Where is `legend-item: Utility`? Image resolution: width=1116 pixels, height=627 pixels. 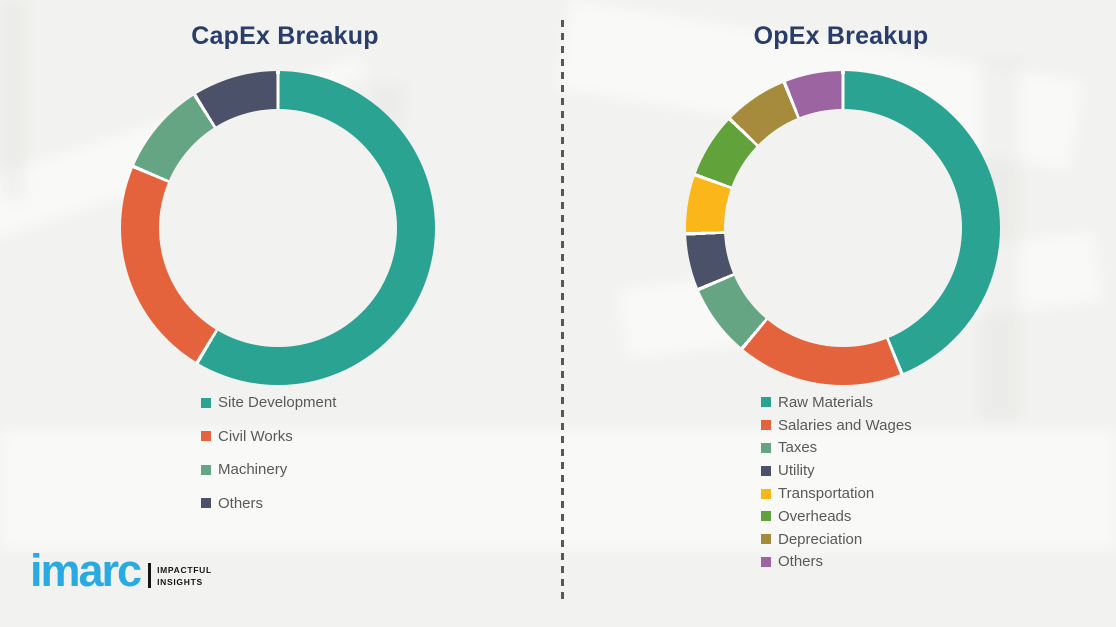
legend-item: Utility is located at coordinates (836, 470).